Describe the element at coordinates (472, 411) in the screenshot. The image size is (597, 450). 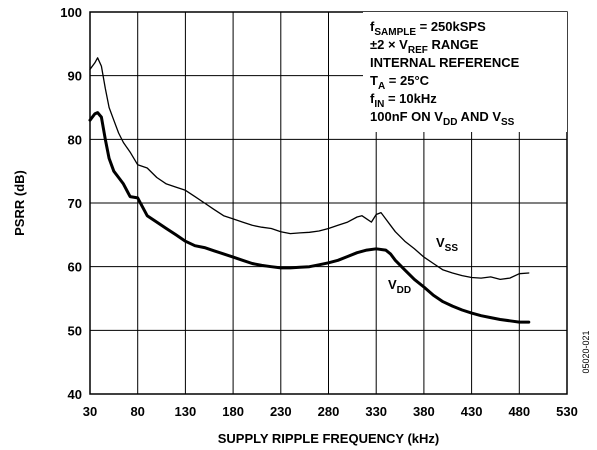
I see `x-tick-label: 430` at that location.